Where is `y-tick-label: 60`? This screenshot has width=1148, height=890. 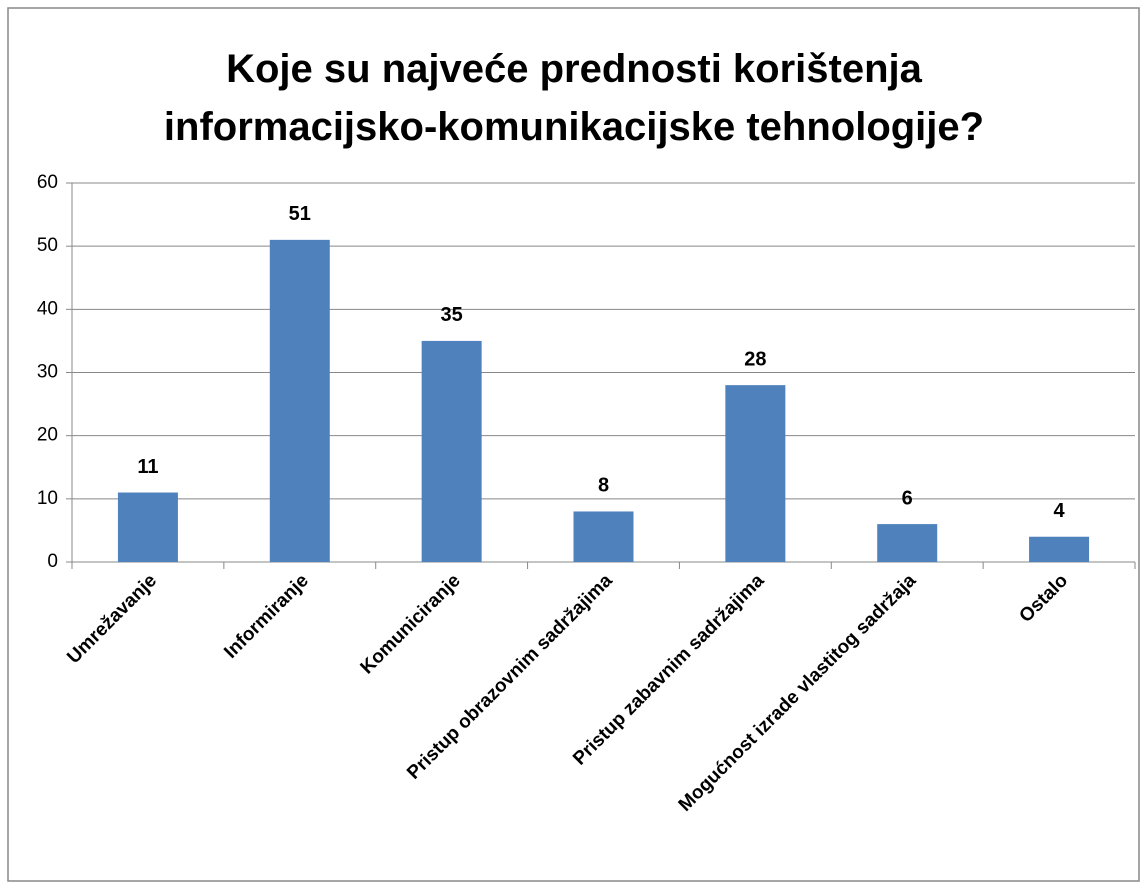
y-tick-label: 60 is located at coordinates (47, 182).